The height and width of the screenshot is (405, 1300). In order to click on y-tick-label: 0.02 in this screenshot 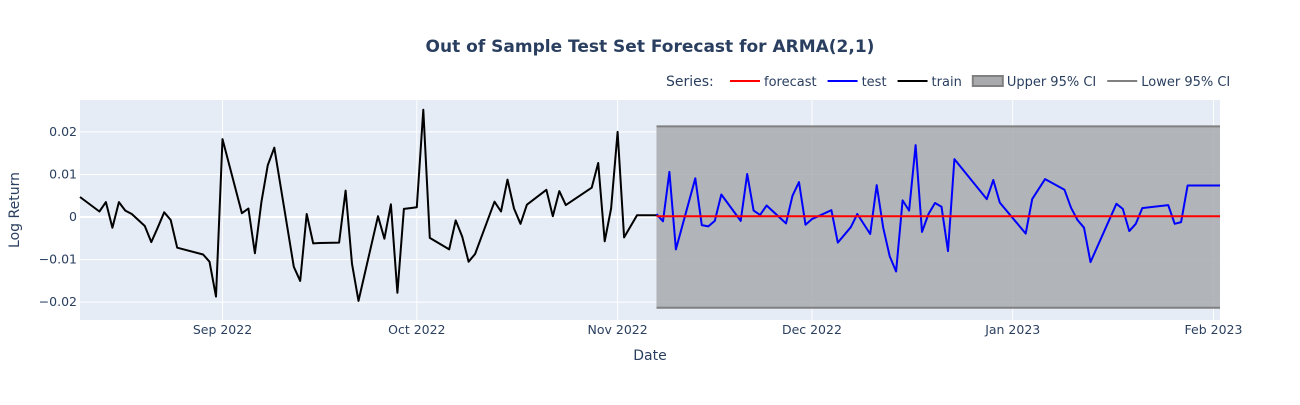, I will do `click(63, 131)`.